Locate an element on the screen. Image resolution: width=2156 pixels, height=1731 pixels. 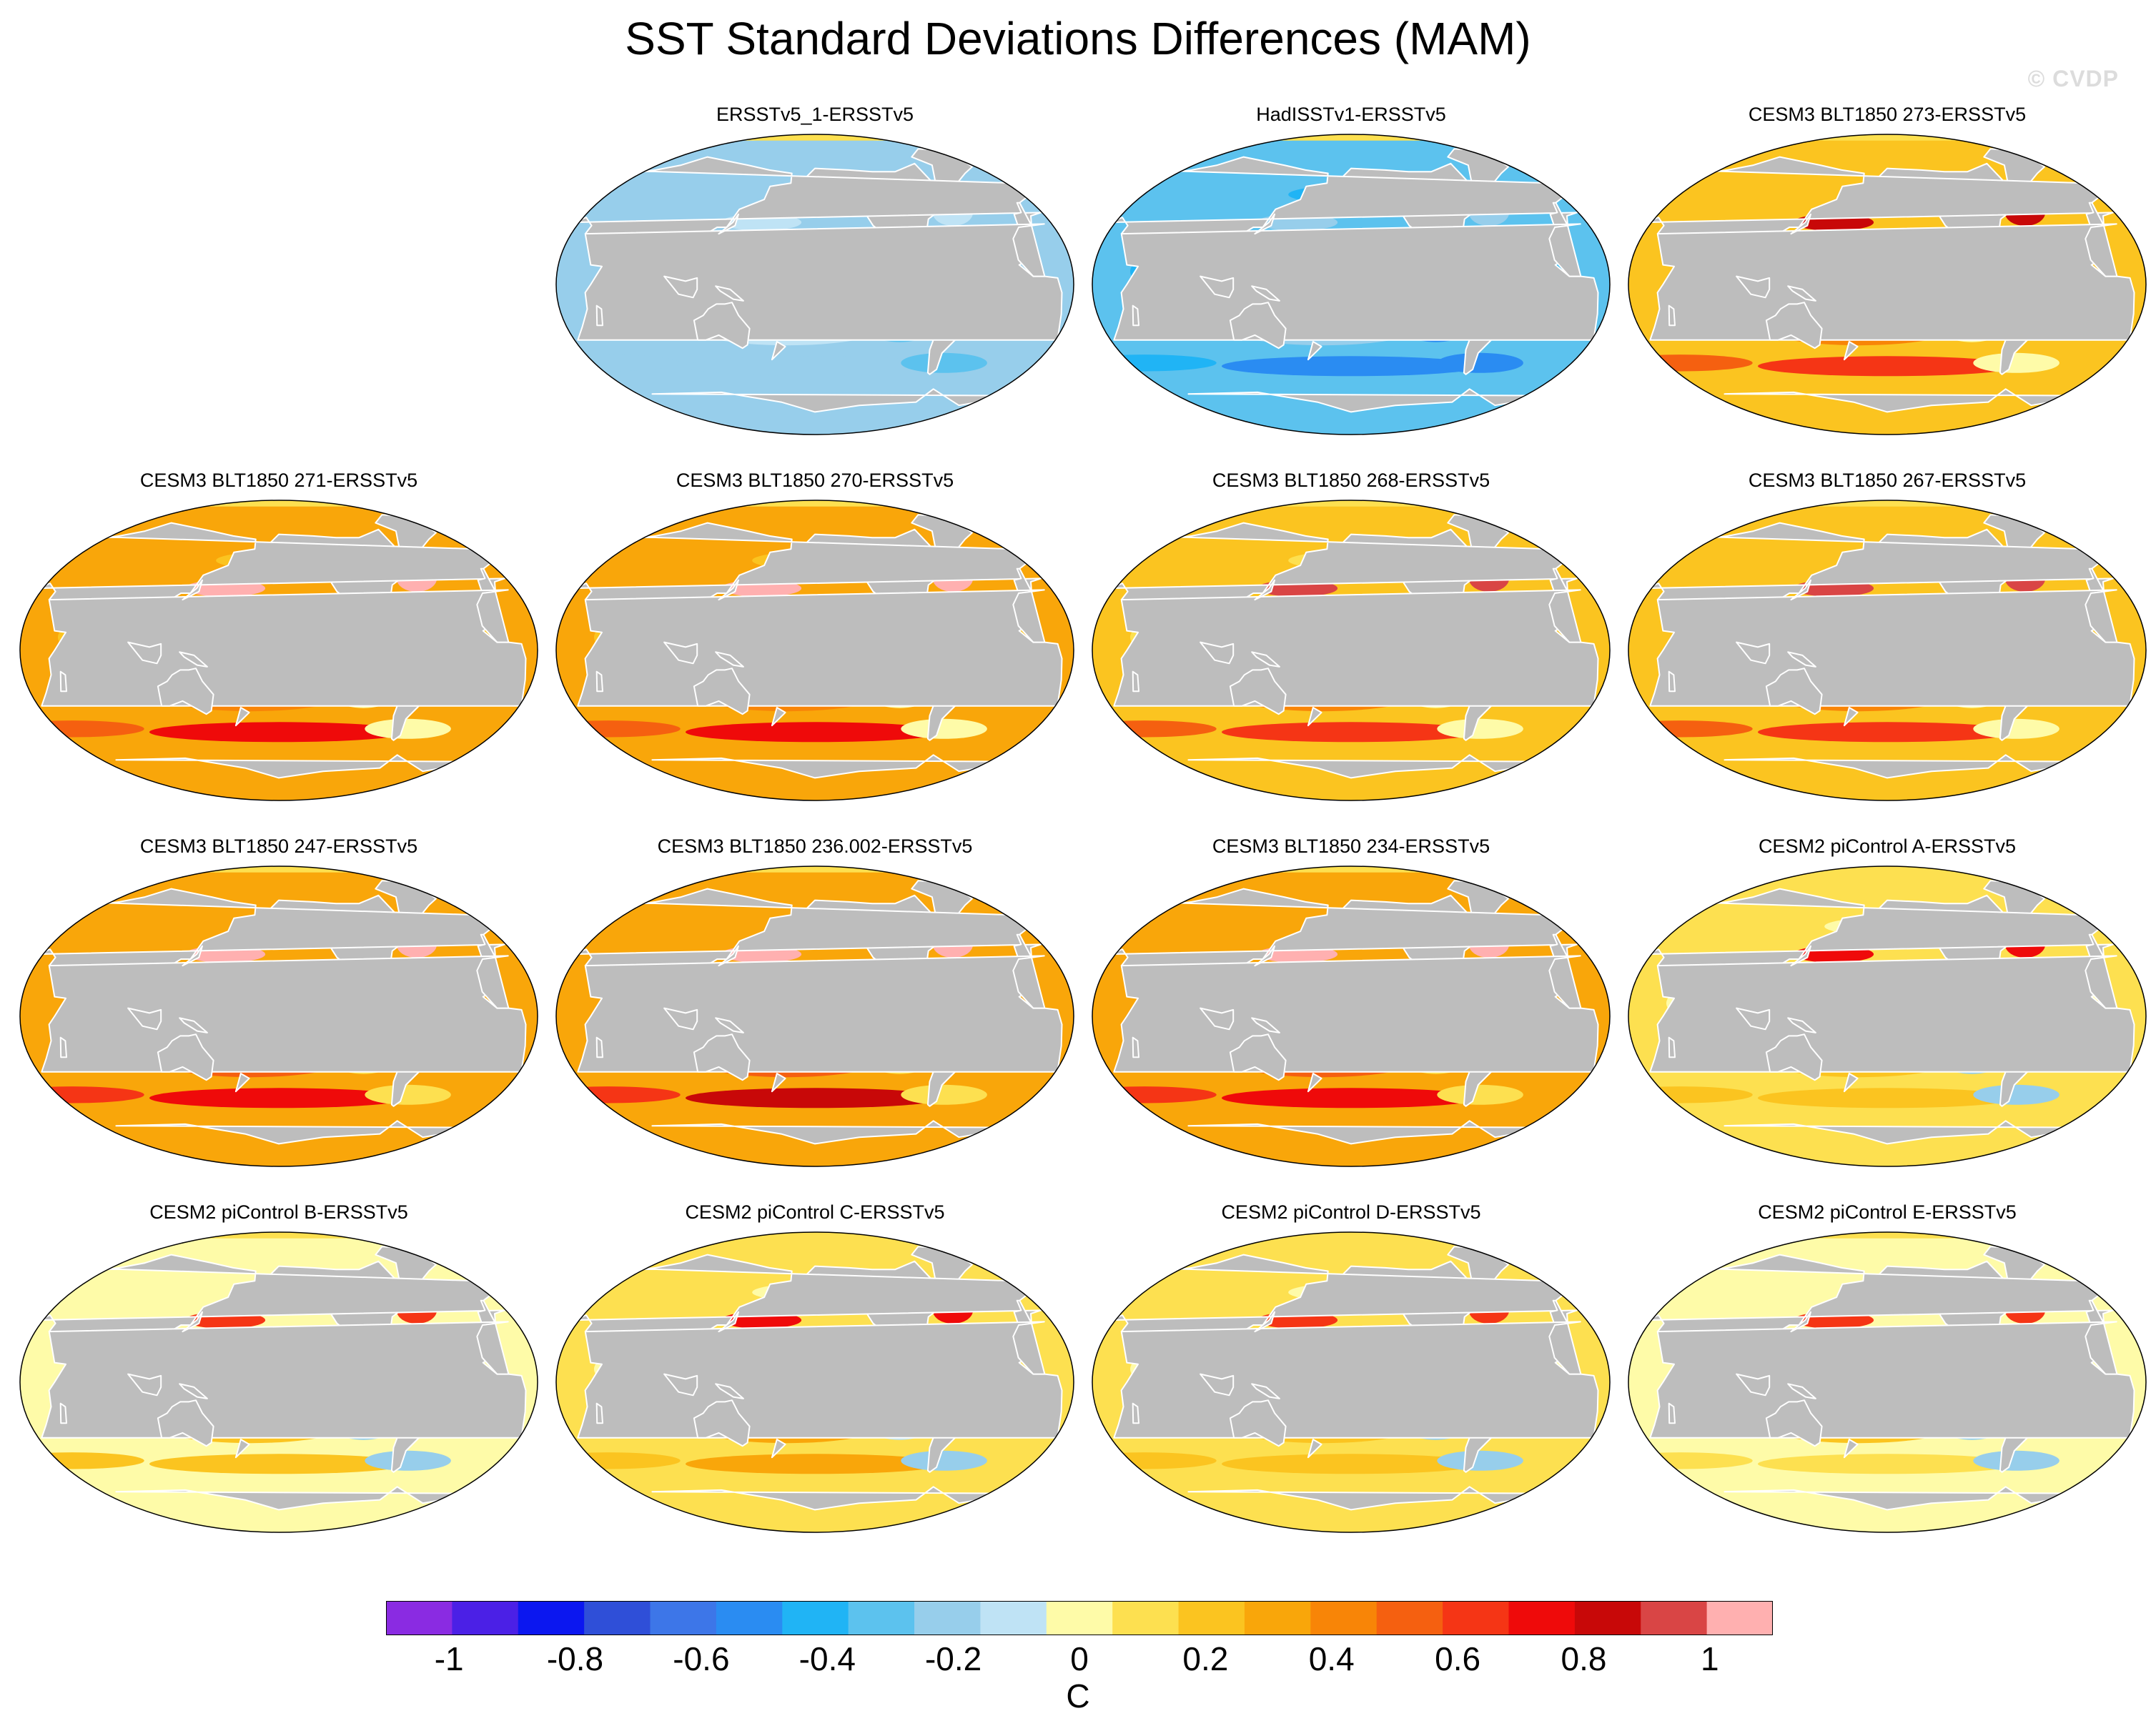
colorbar-tick-label: 0.8 is located at coordinates (1584, 1658).